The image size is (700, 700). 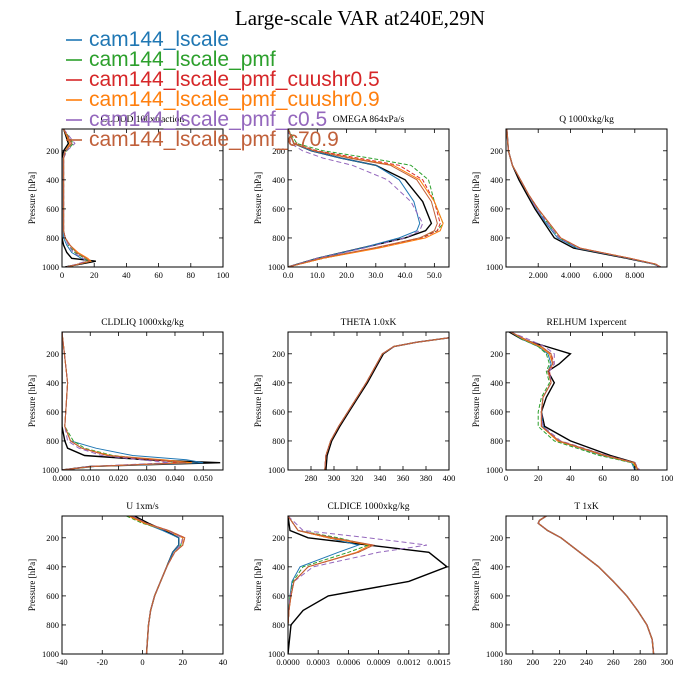 I want to click on chart-theta-frame, so click(x=368, y=401).